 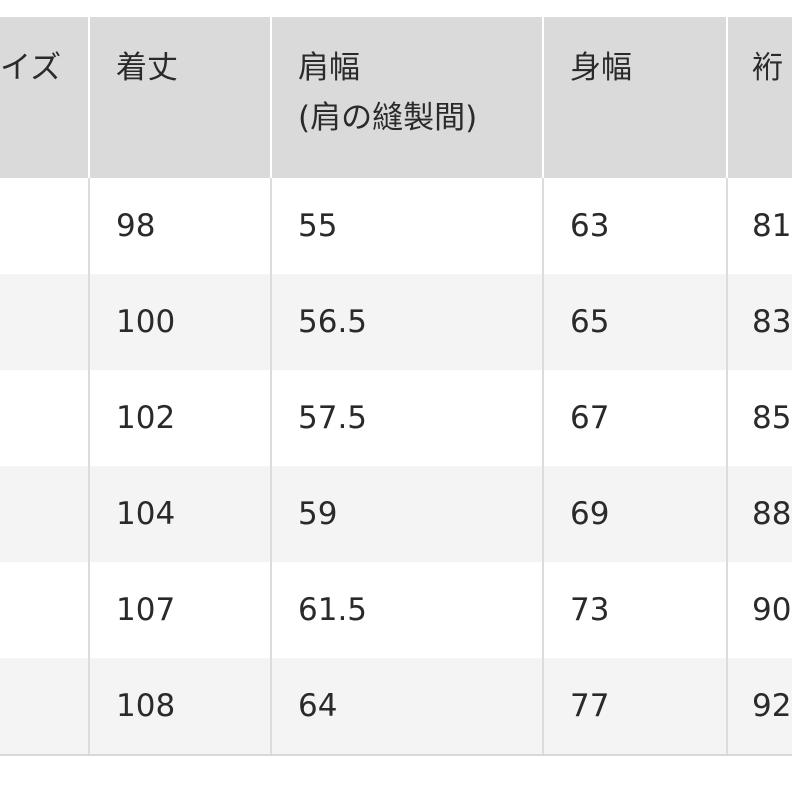 I want to click on table-row: 98 55 63 81, so click(x=396, y=226).